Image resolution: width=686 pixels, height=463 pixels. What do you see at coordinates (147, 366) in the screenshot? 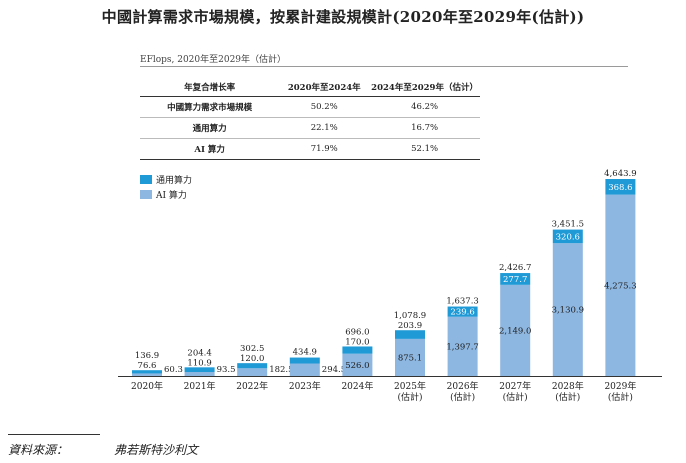
I see `data-label-general: 76.6` at bounding box center [147, 366].